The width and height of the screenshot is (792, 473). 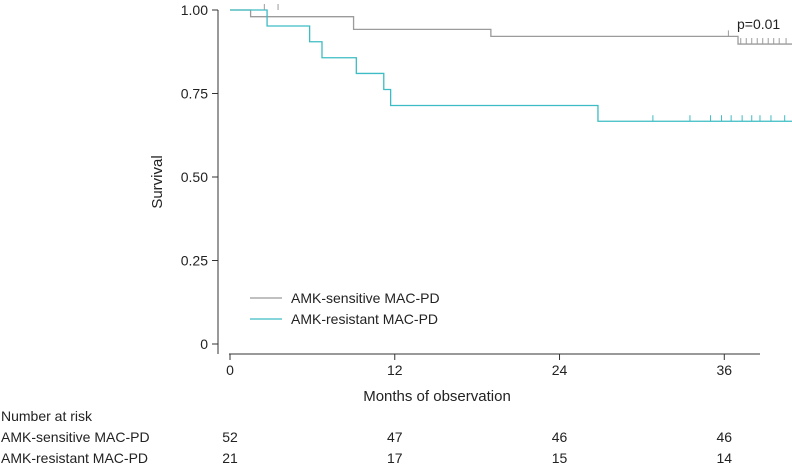 I want to click on y-tick-label: 0.75, so click(x=194, y=94).